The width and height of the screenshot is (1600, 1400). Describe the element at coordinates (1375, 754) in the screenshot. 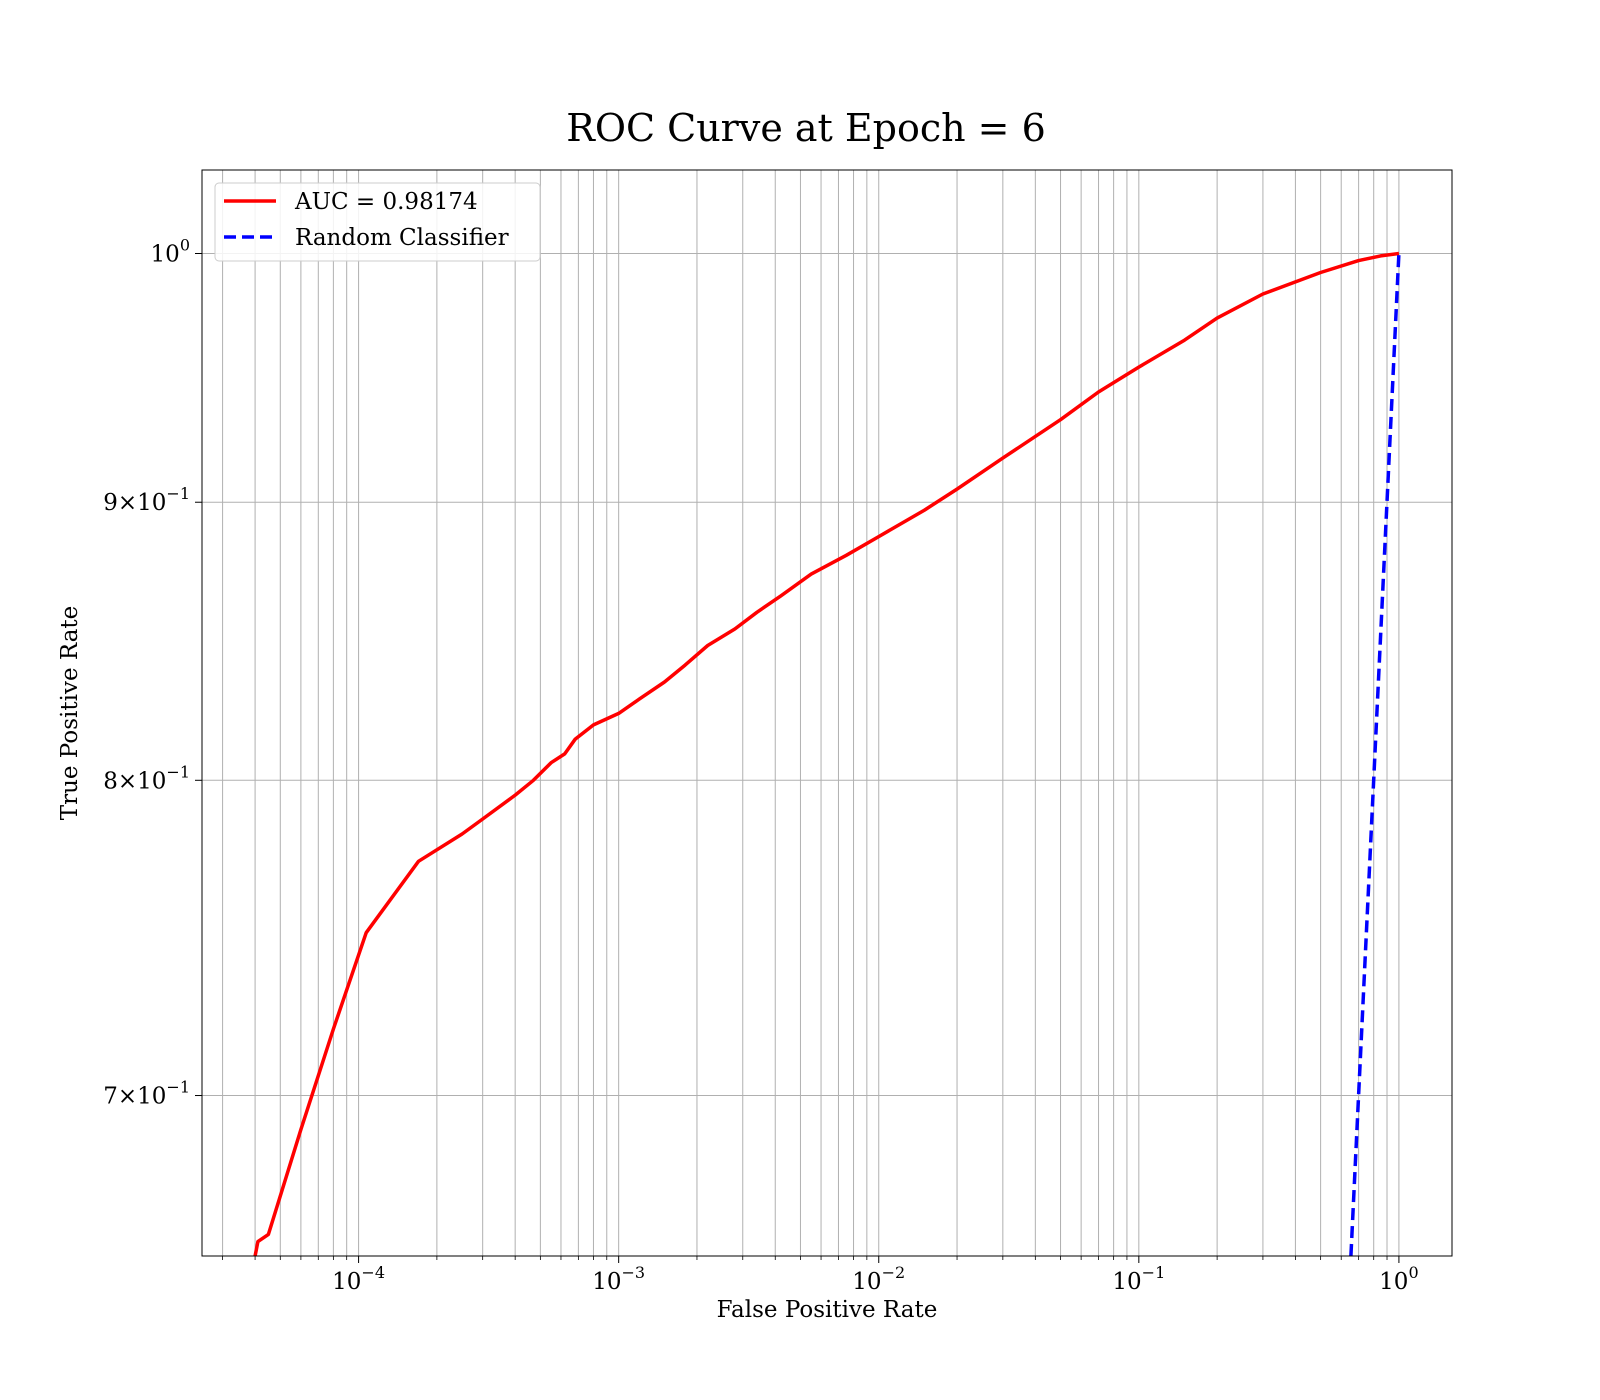

I see `random-classifier-line` at that location.